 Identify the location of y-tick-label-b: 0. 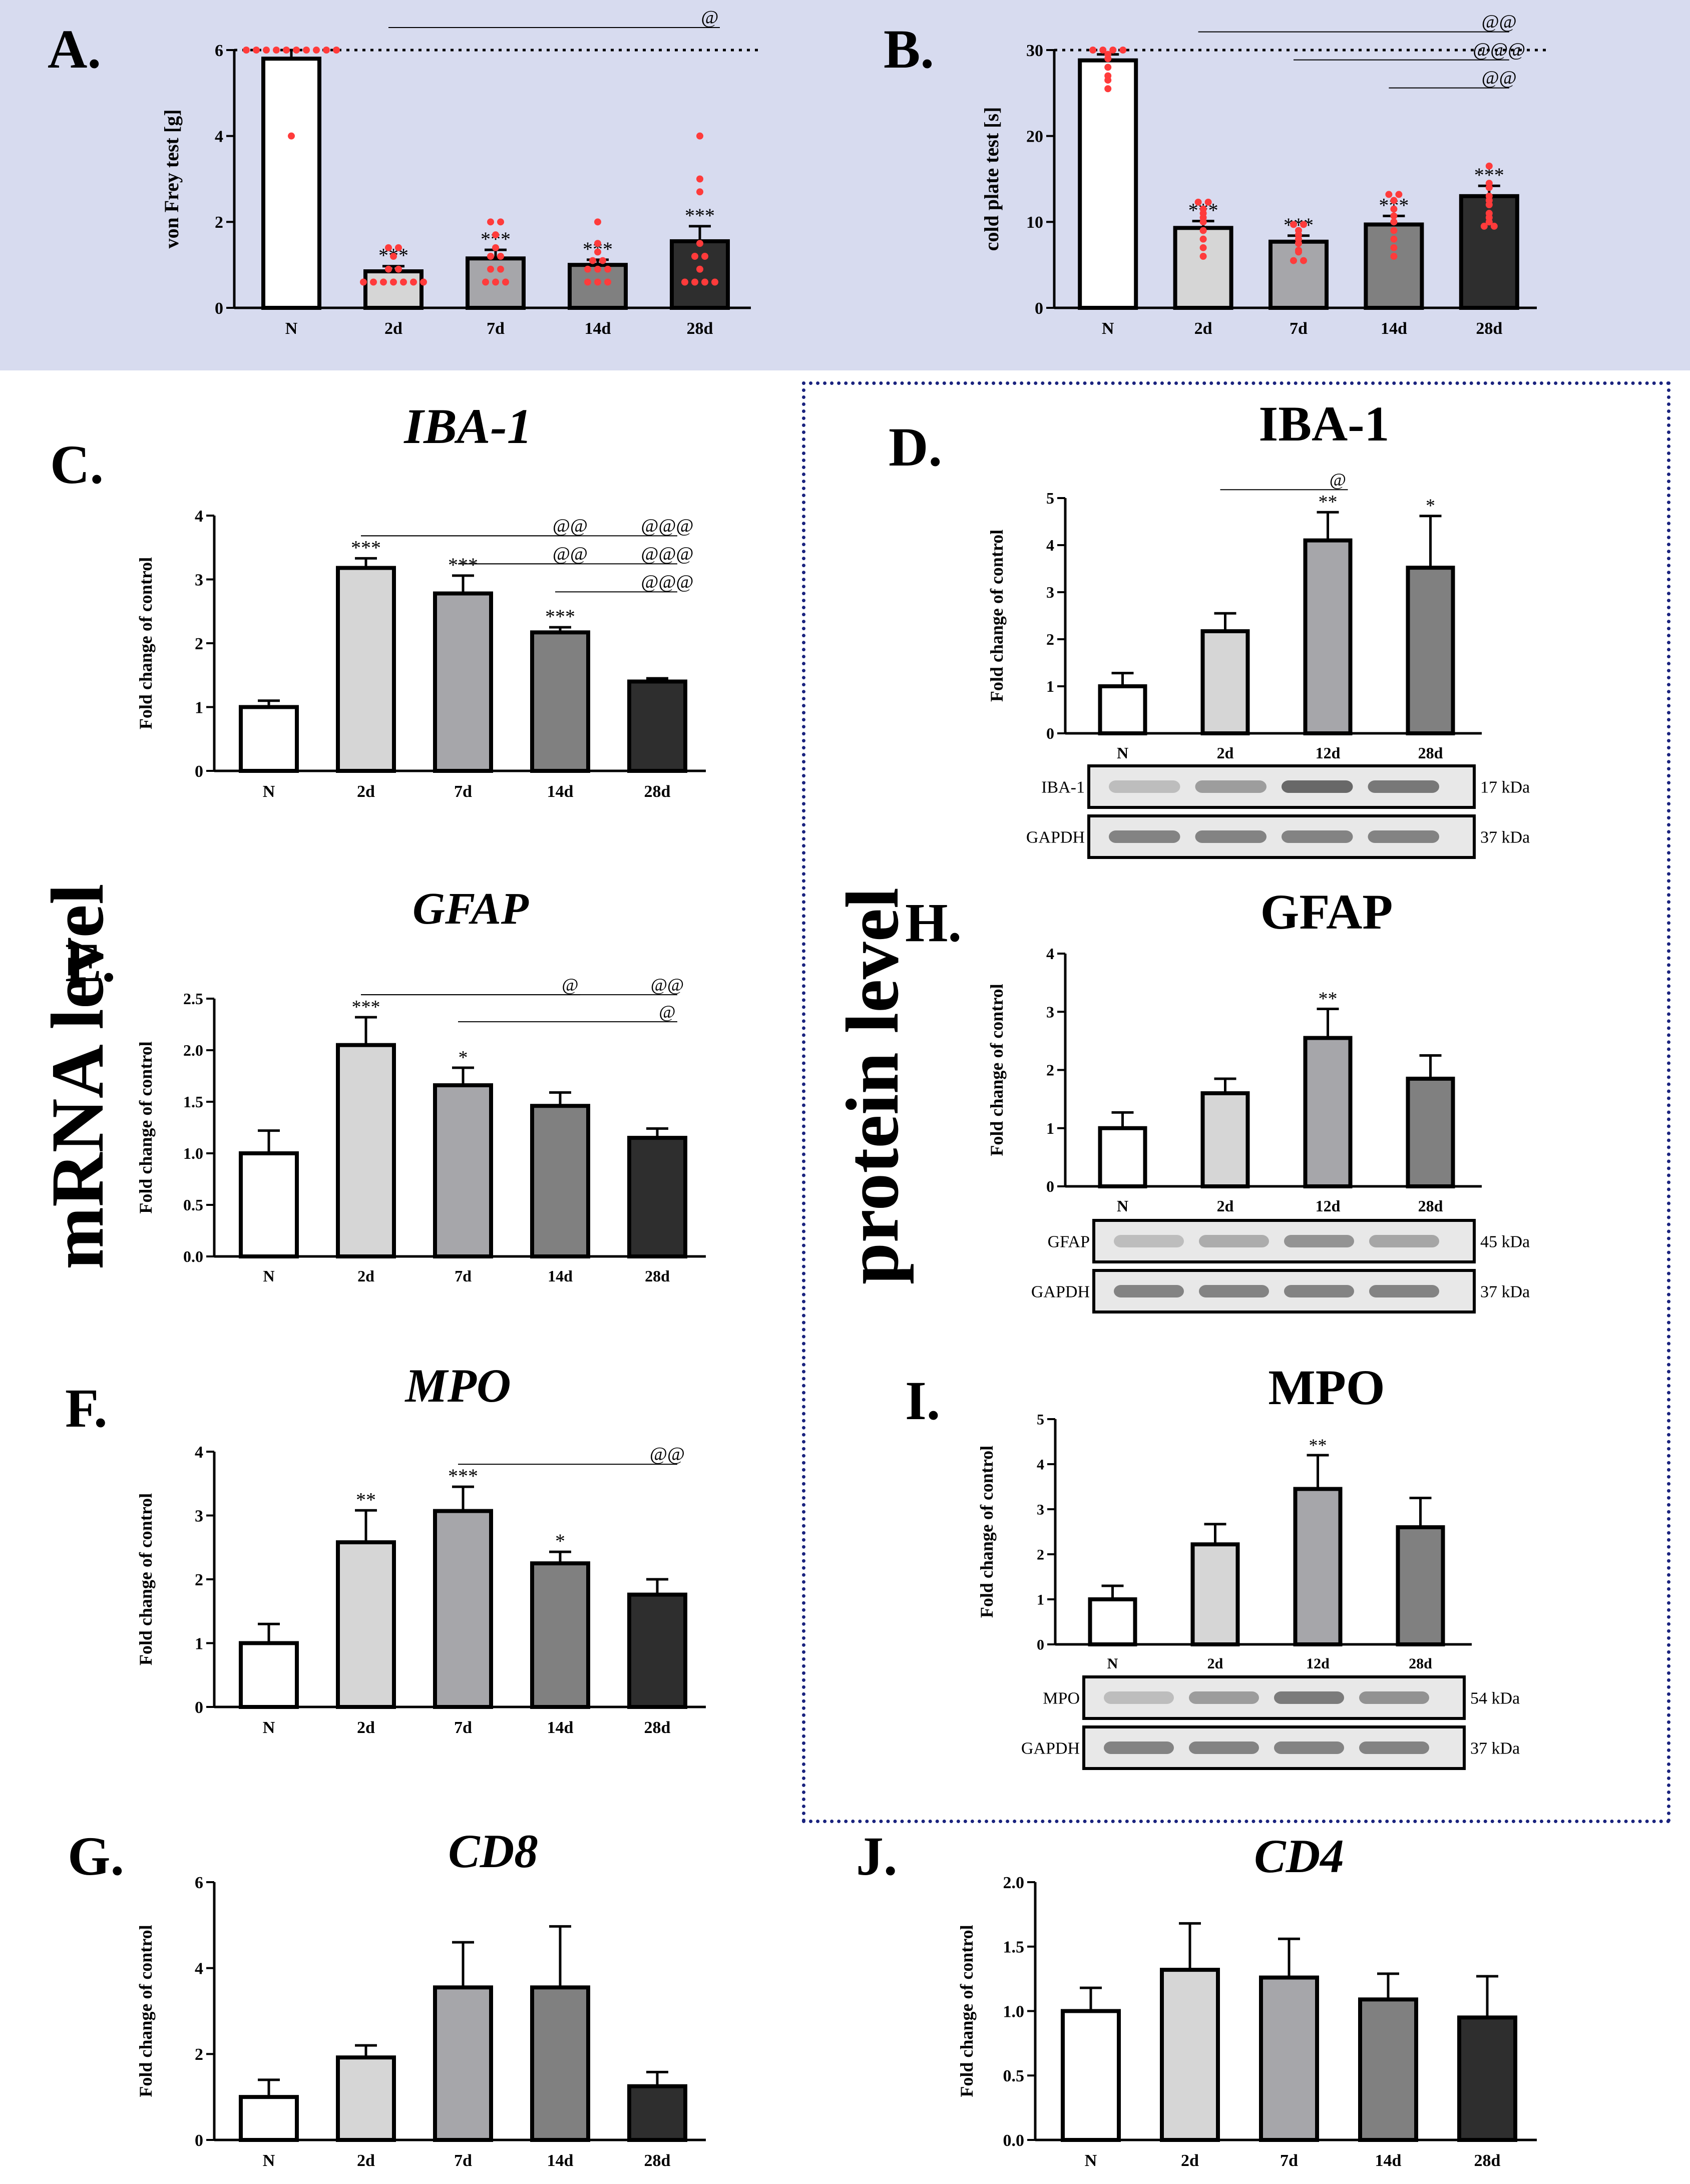
(1039, 308).